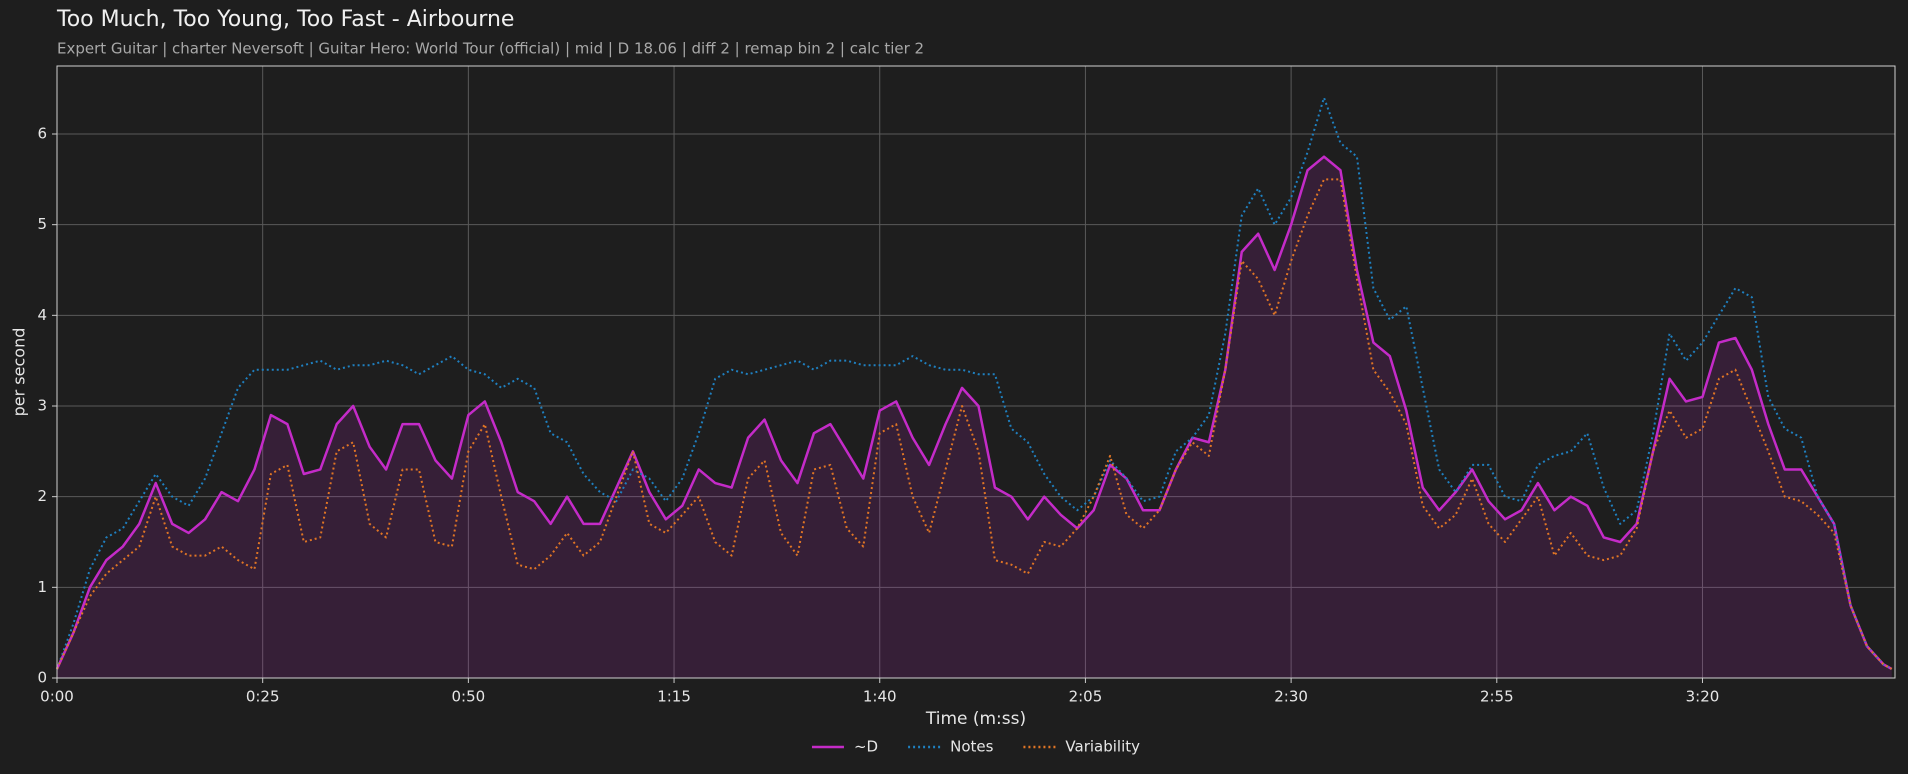  I want to click on y-tick-label: 5, so click(42, 224).